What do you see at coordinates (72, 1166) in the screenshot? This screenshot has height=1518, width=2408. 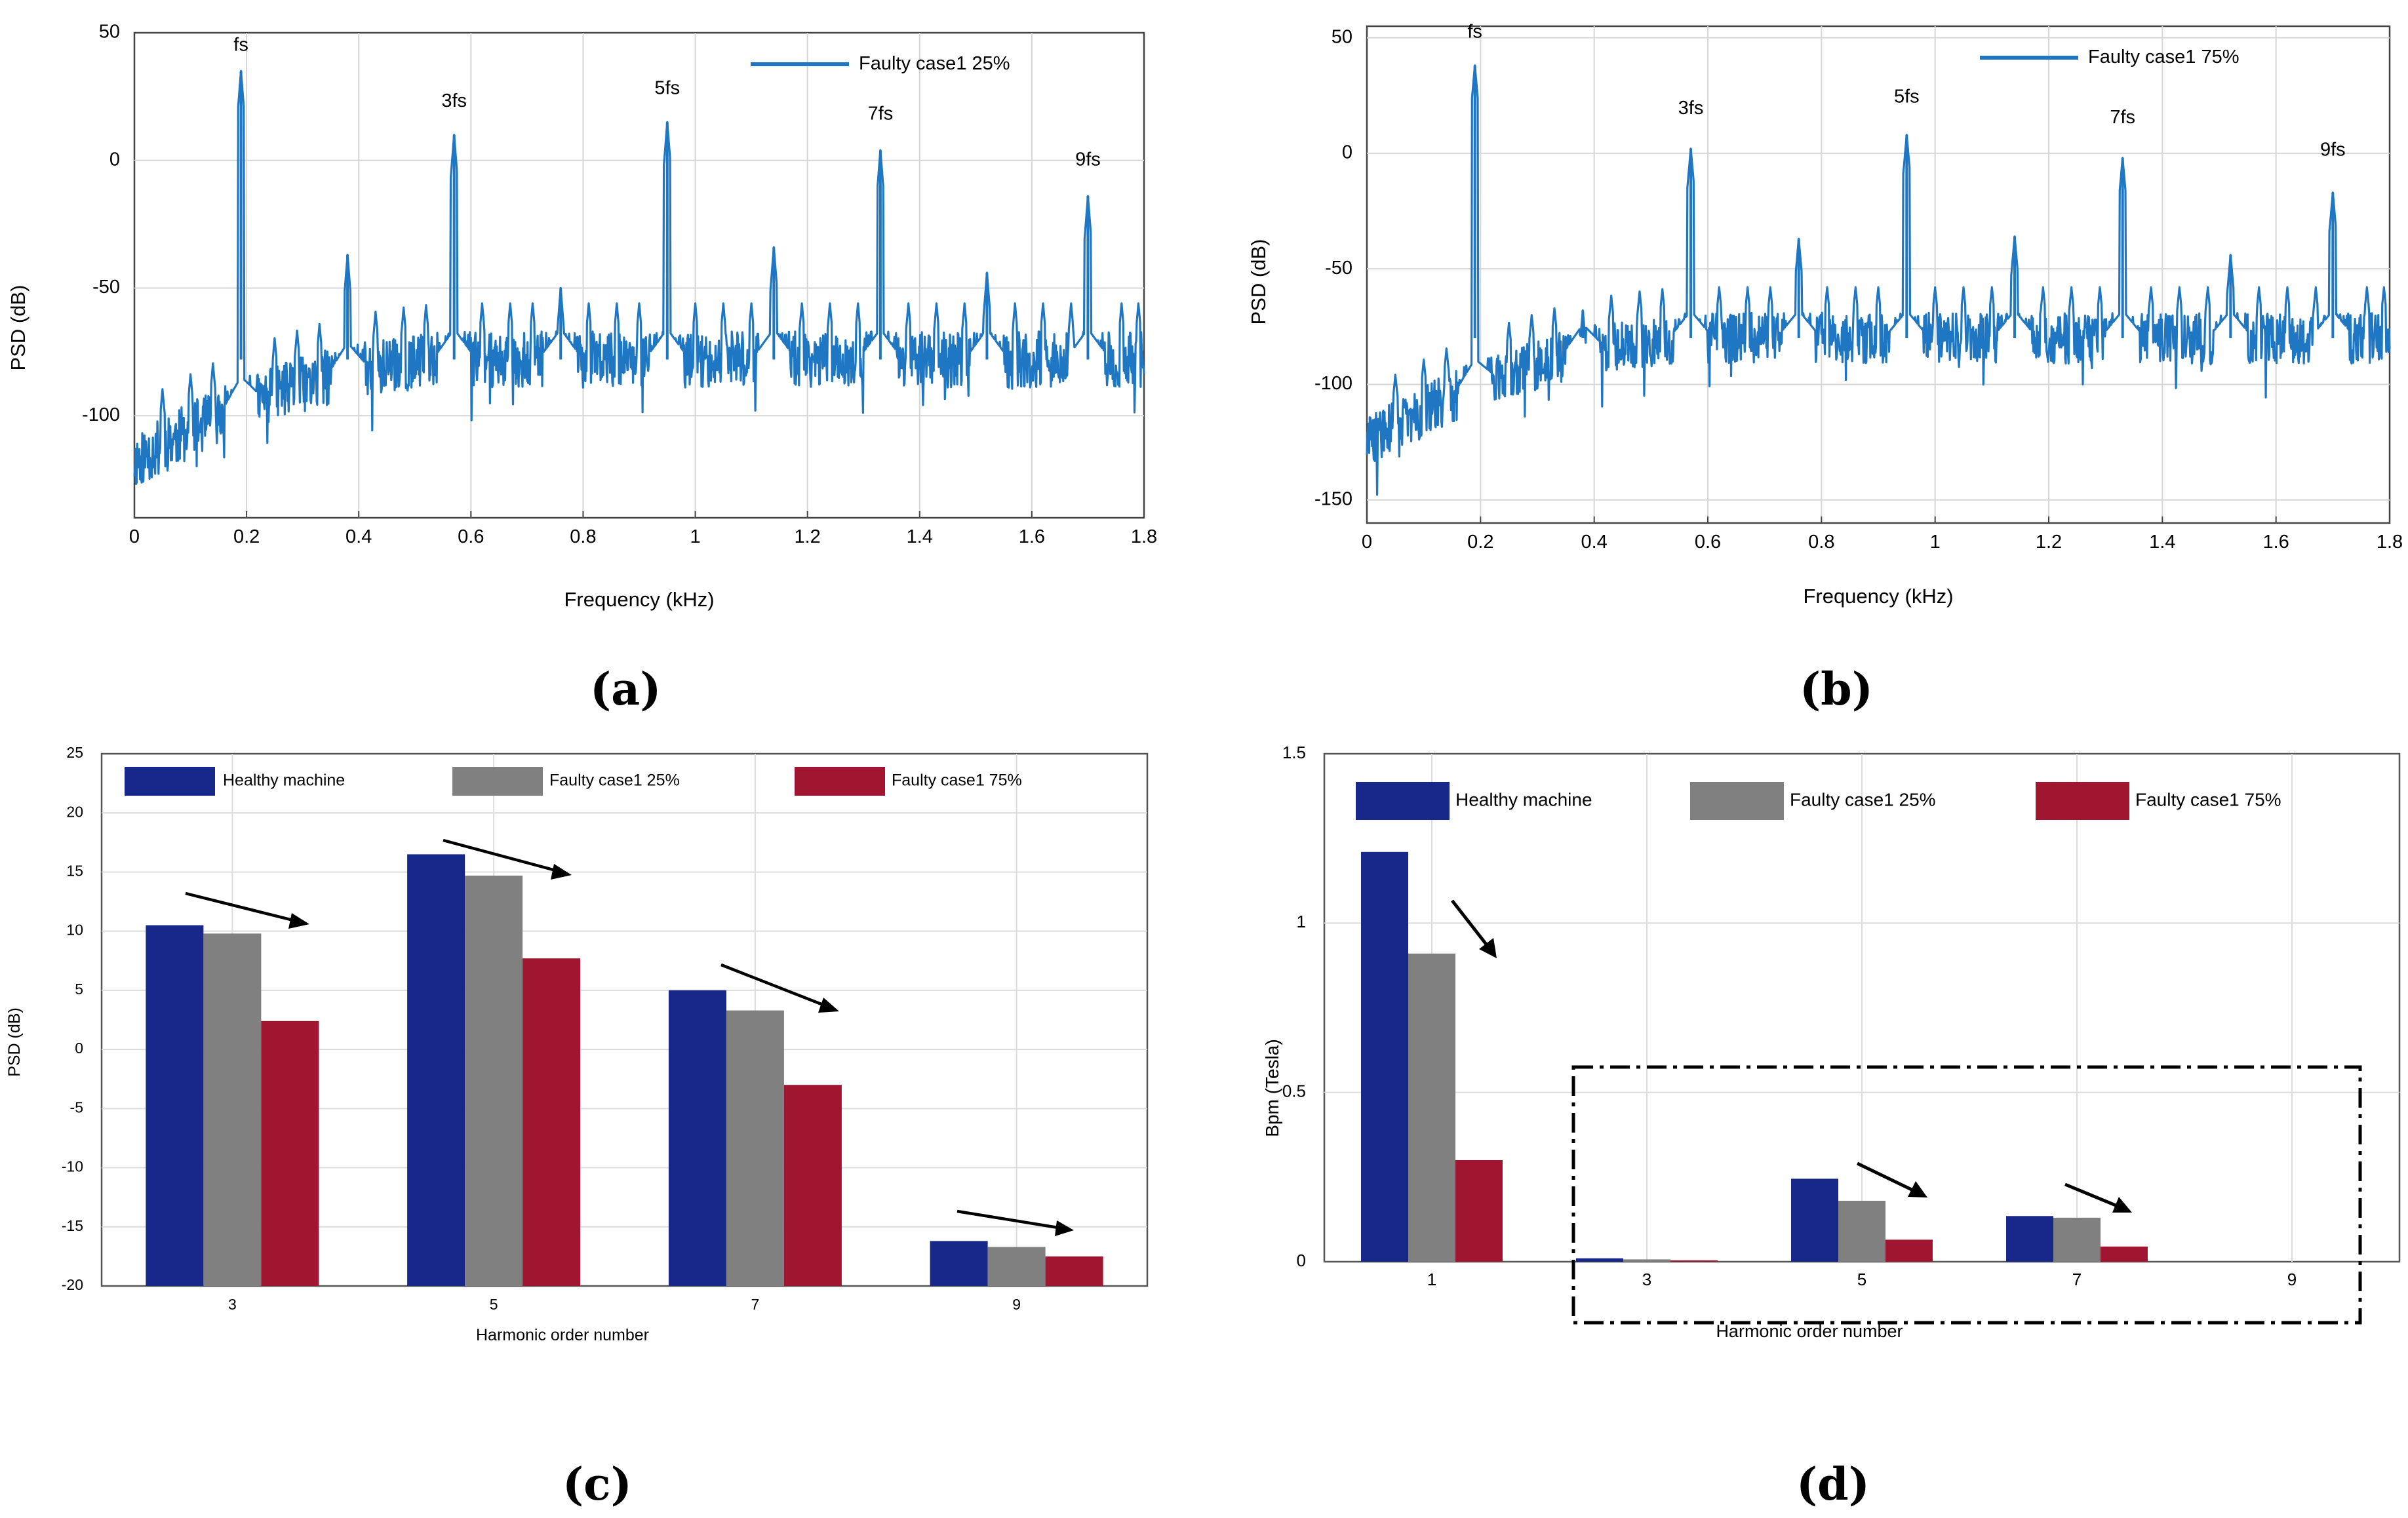 I see `y-tick-label: -10` at bounding box center [72, 1166].